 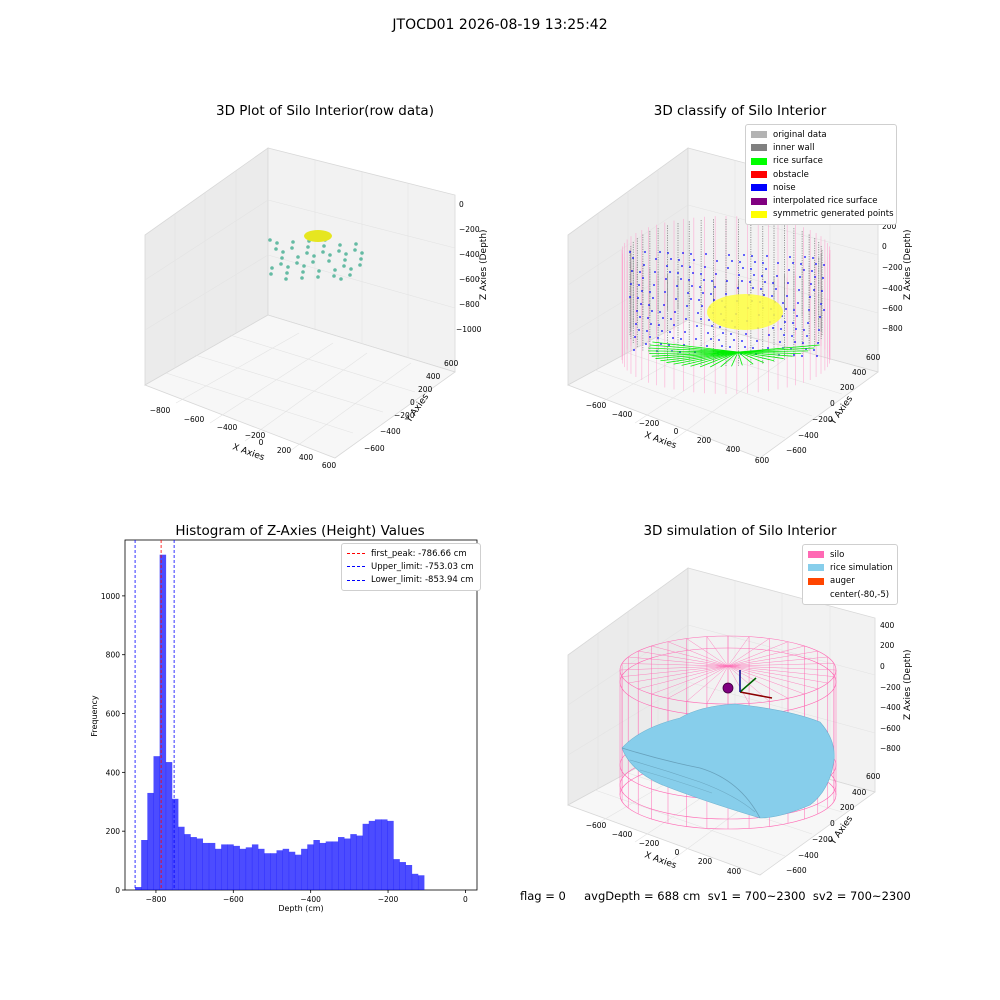 I want to click on plot1-y-tick: 400, so click(x=433, y=376).